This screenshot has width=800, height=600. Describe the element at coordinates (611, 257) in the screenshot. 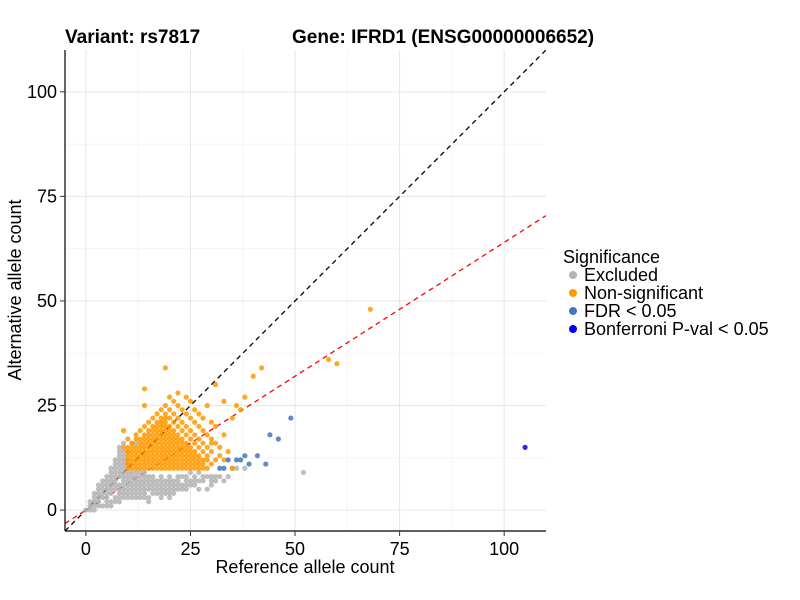

I see `legend-title: Significance` at that location.